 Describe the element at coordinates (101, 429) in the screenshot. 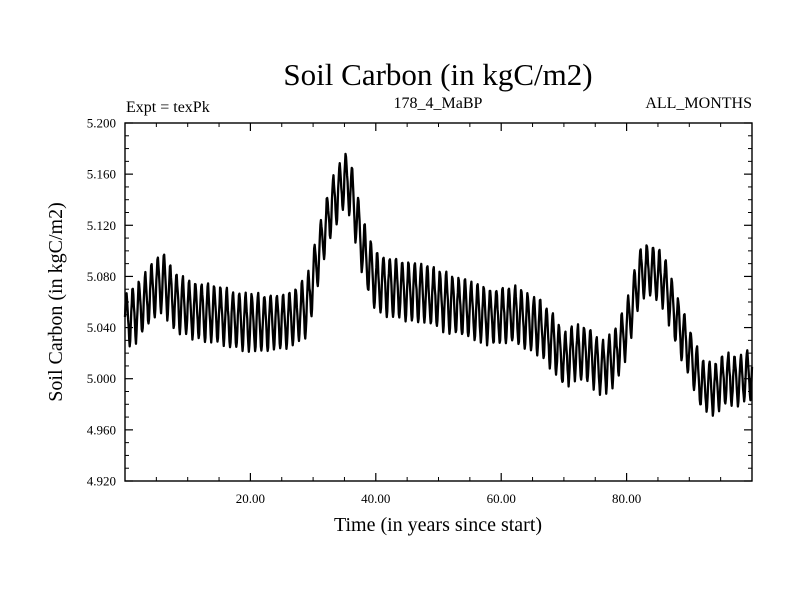

I see `y-tick-label: 4.960` at that location.